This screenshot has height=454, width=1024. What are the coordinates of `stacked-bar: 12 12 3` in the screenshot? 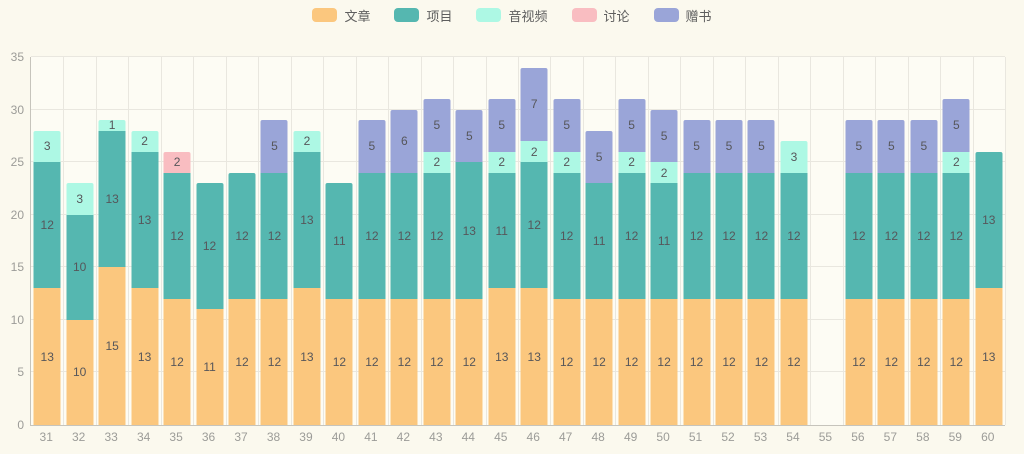 It's located at (794, 241).